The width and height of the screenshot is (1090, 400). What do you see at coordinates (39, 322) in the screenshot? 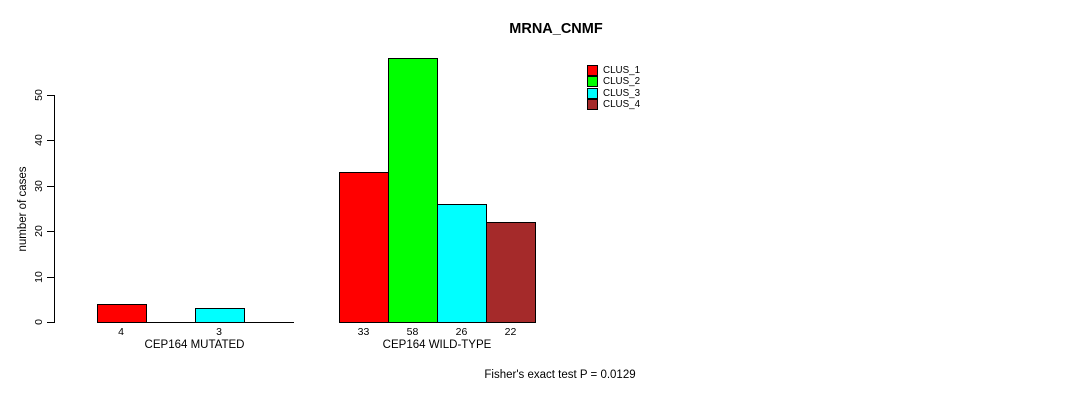
I see `y-axis-tick-label: 0` at bounding box center [39, 322].